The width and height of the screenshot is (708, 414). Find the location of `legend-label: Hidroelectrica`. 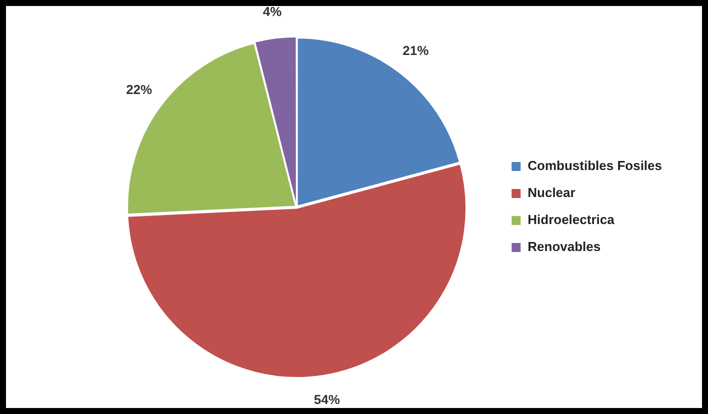

legend-label: Hidroelectrica is located at coordinates (572, 220).